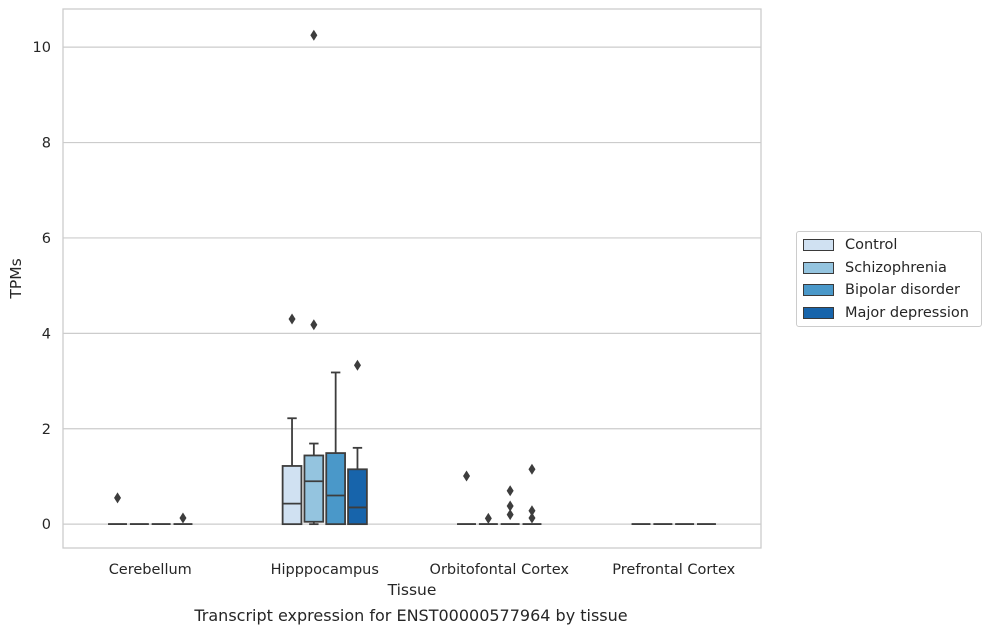  What do you see at coordinates (42, 48) in the screenshot?
I see `y-tick-label: 10` at bounding box center [42, 48].